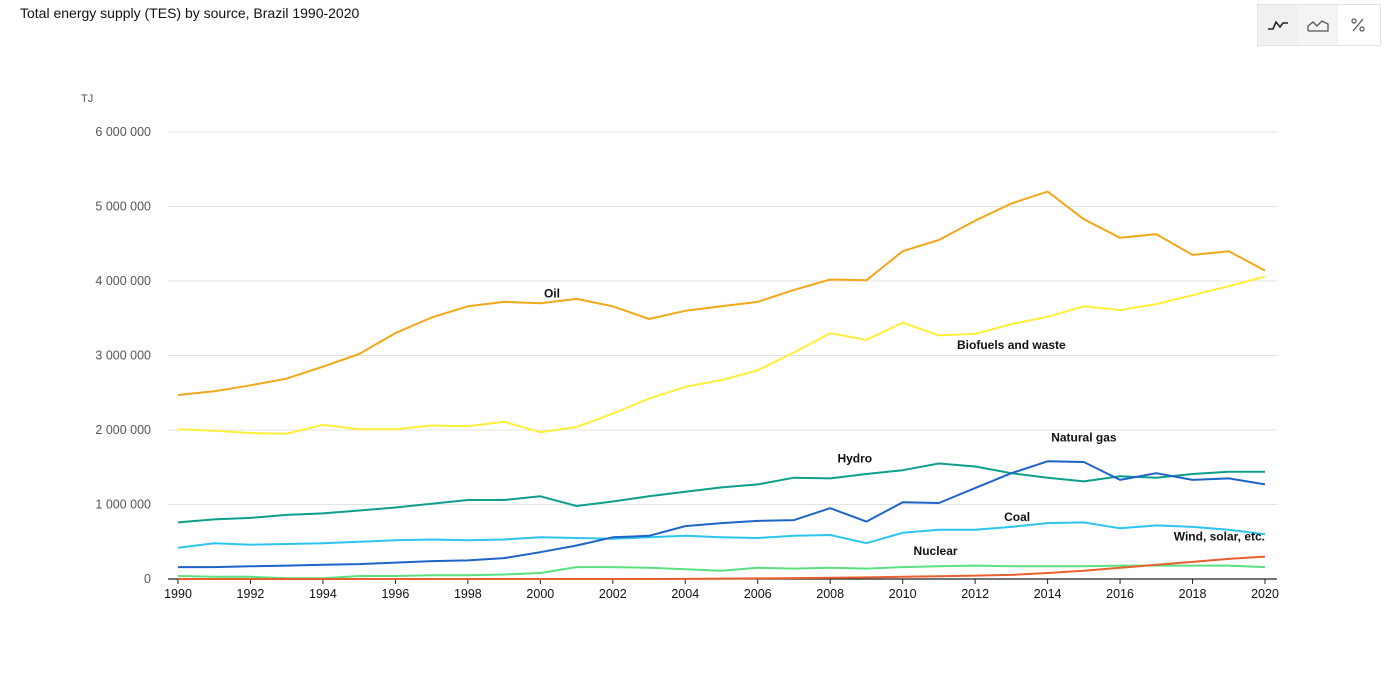 The width and height of the screenshot is (1400, 679). What do you see at coordinates (87, 99) in the screenshot?
I see `y-axis-unit-label: TJ` at bounding box center [87, 99].